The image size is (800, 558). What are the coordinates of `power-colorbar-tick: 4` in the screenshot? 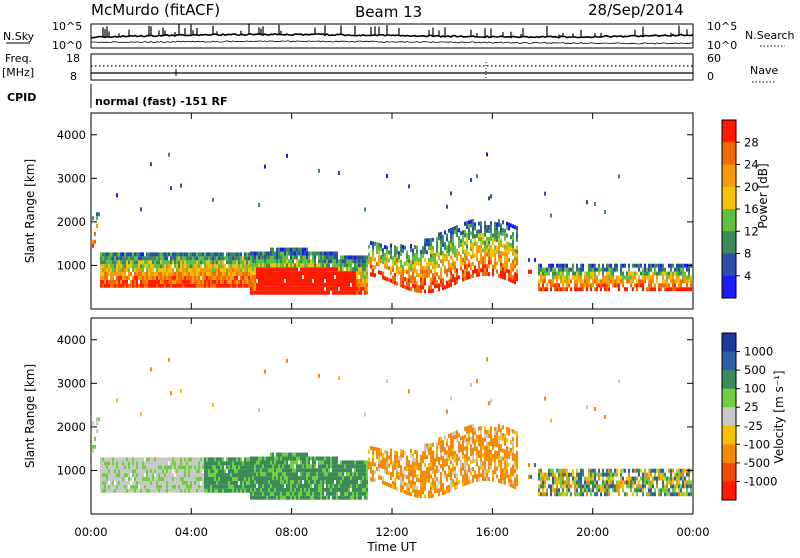 It's located at (747, 276).